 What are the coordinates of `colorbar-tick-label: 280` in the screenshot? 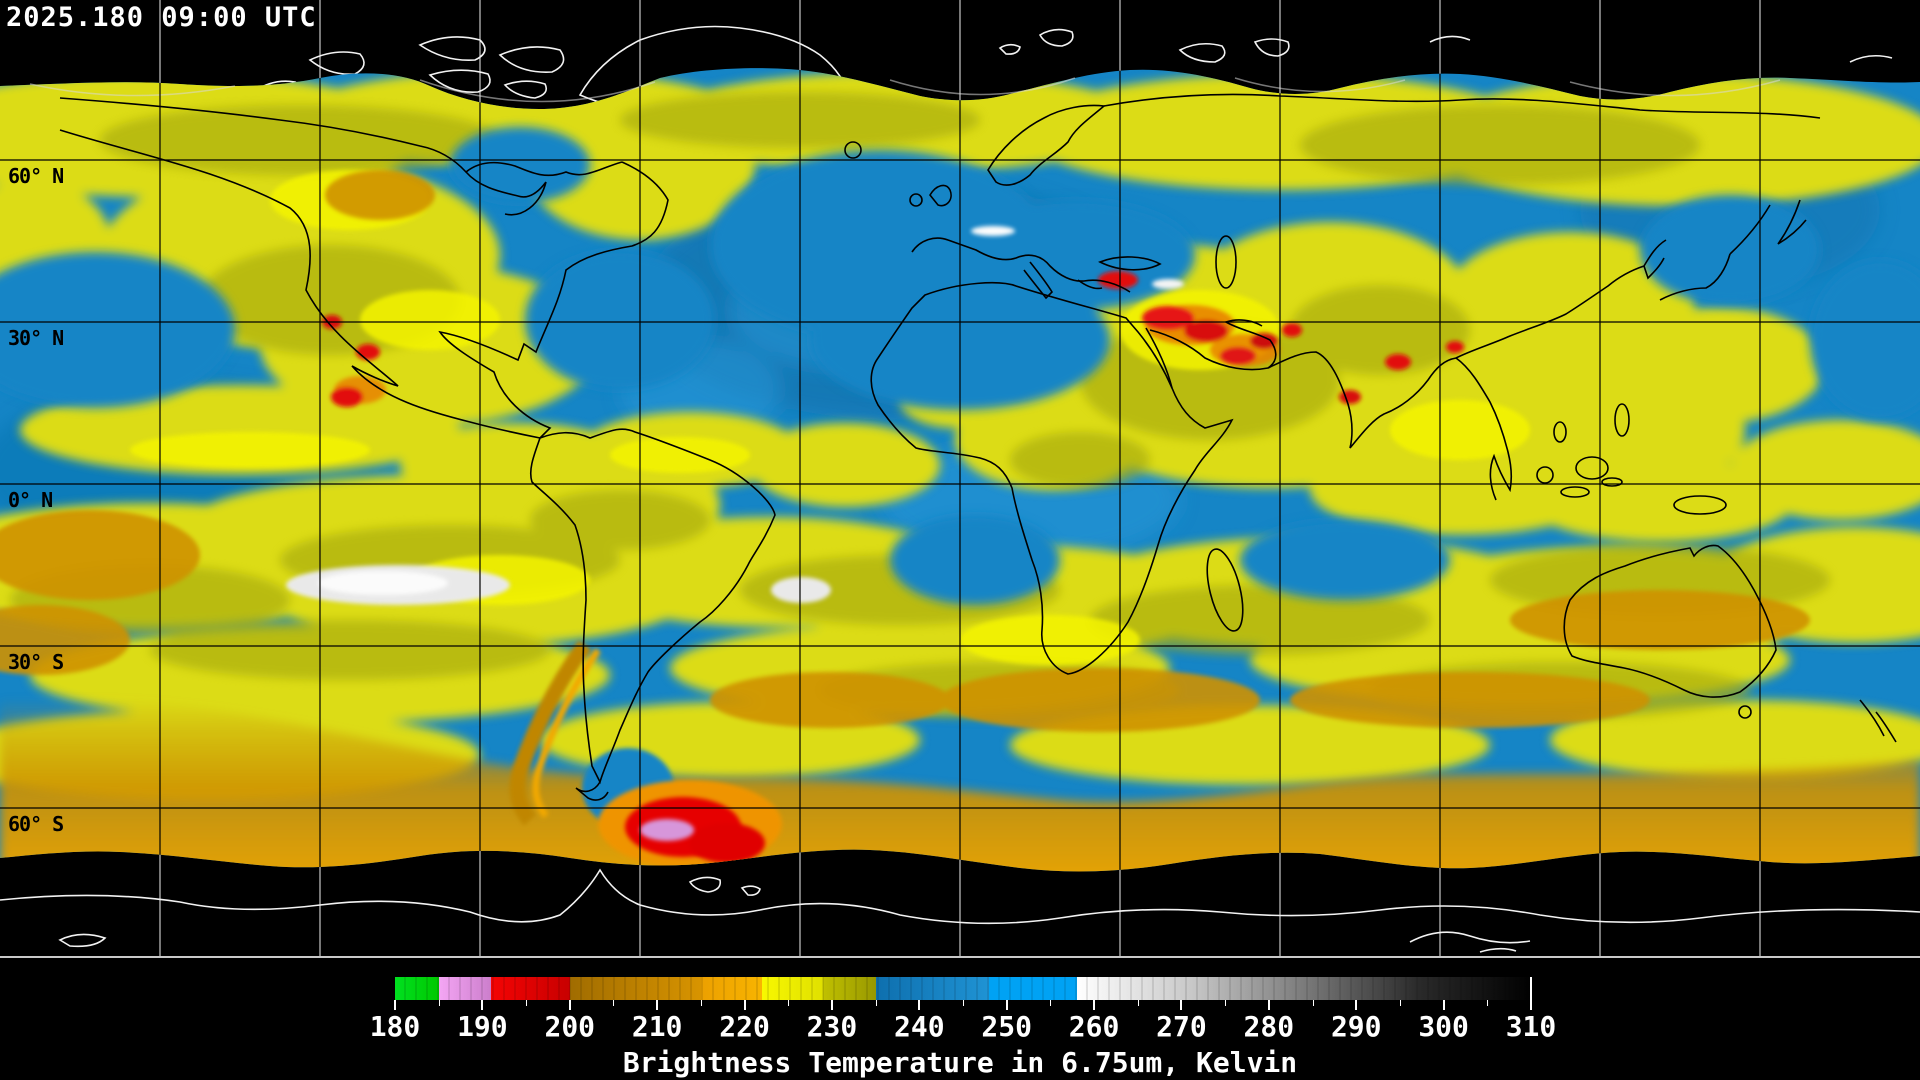 It's located at (1269, 1026).